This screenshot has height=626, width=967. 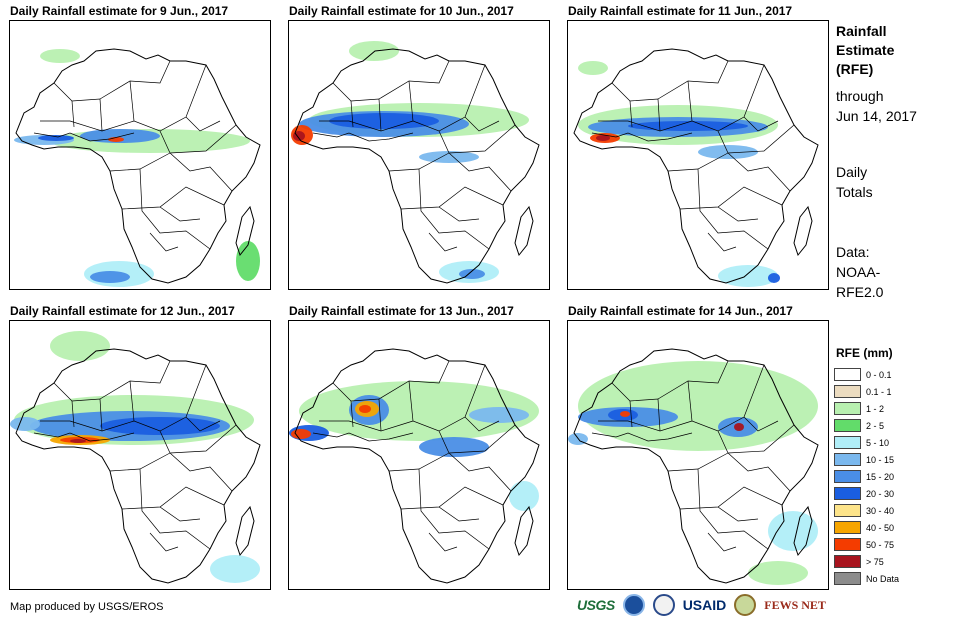 What do you see at coordinates (859, 272) in the screenshot?
I see `sidebar-data-source: Data: NOAA- RFE2.0` at bounding box center [859, 272].